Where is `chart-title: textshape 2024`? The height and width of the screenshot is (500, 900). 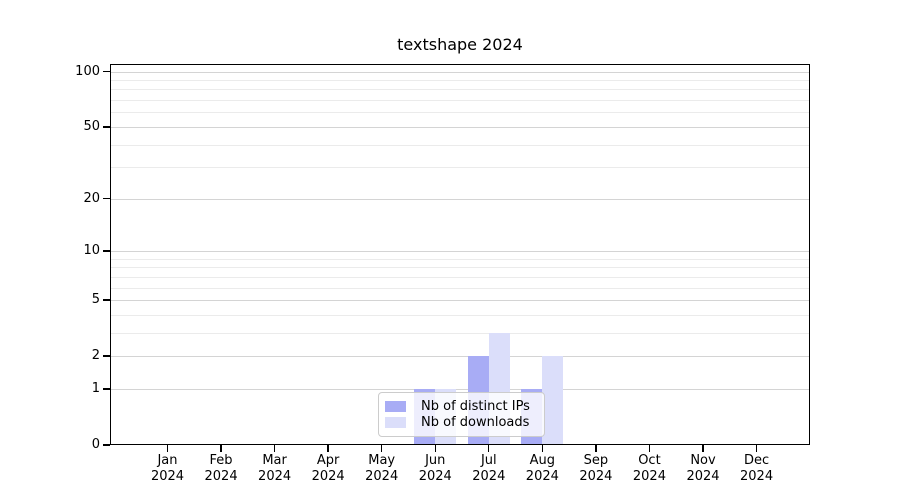
chart-title: textshape 2024 is located at coordinates (460, 44).